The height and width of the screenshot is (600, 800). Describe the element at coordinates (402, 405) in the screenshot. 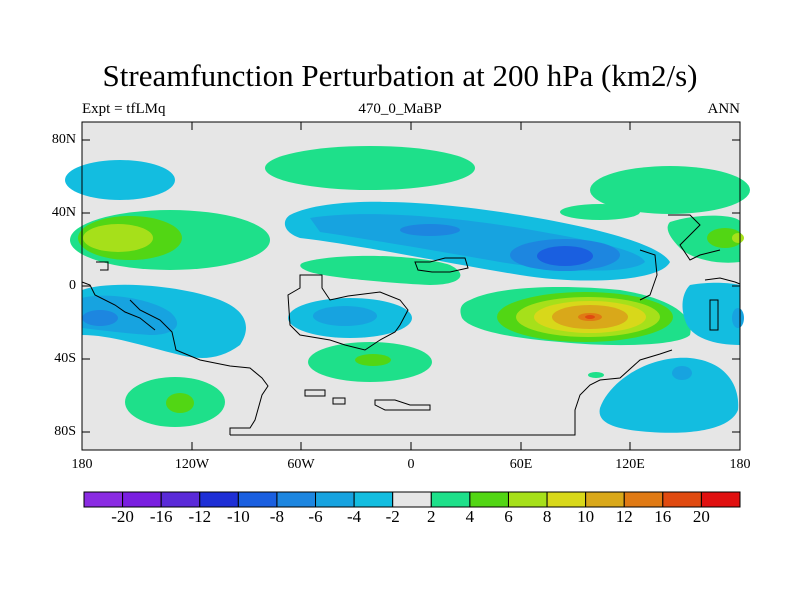

I see `island-c` at that location.